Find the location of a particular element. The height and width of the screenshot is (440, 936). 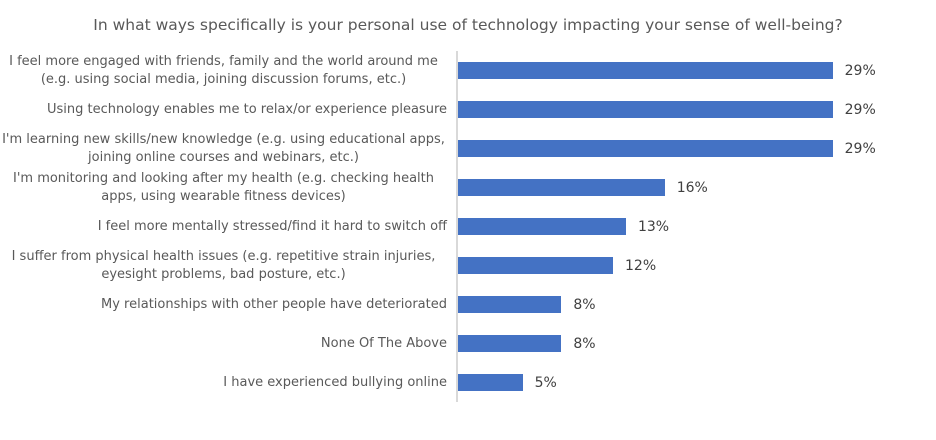

bar-cell: 16% is located at coordinates (696, 187).